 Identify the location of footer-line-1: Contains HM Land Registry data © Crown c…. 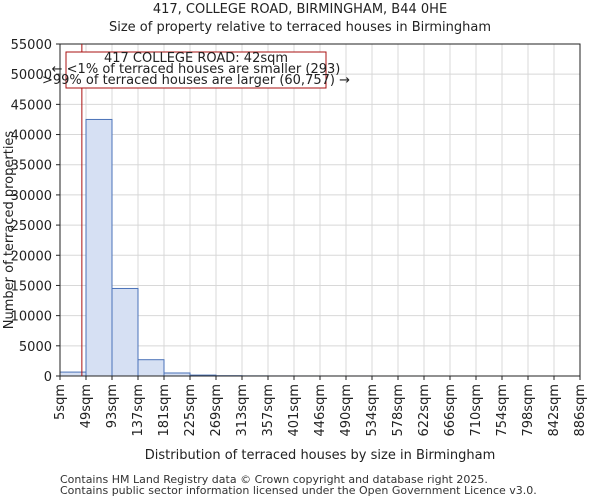
(274, 479).